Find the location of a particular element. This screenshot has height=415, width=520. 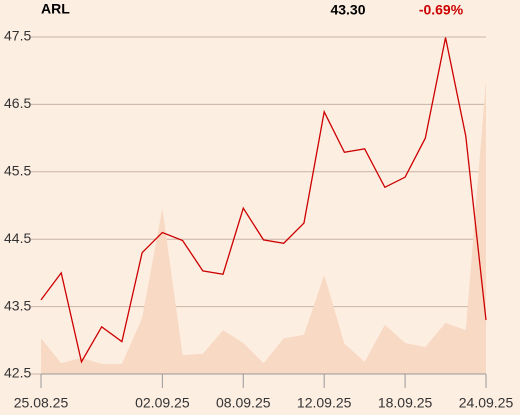

y-tick-label: 46.5 is located at coordinates (17, 103).